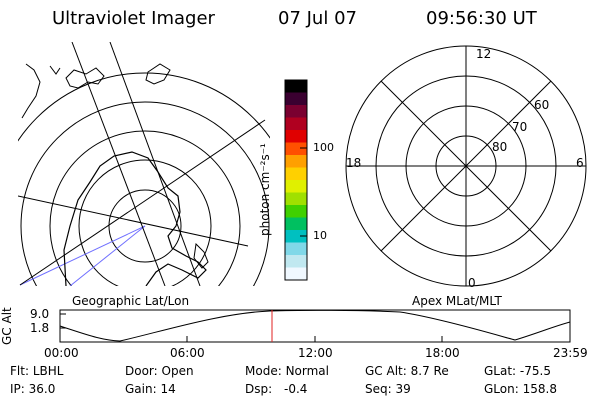 The height and width of the screenshot is (400, 600). I want to click on timeline-y-tick-9: 9.0, so click(40, 314).